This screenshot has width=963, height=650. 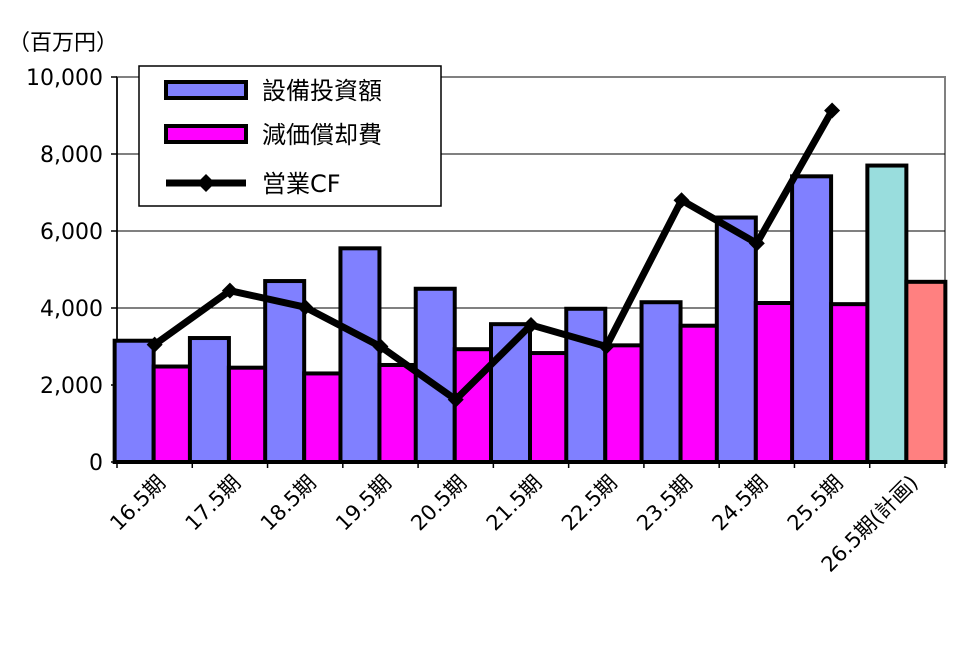 I want to click on y-tick-label: 4,000, so click(x=71, y=309).